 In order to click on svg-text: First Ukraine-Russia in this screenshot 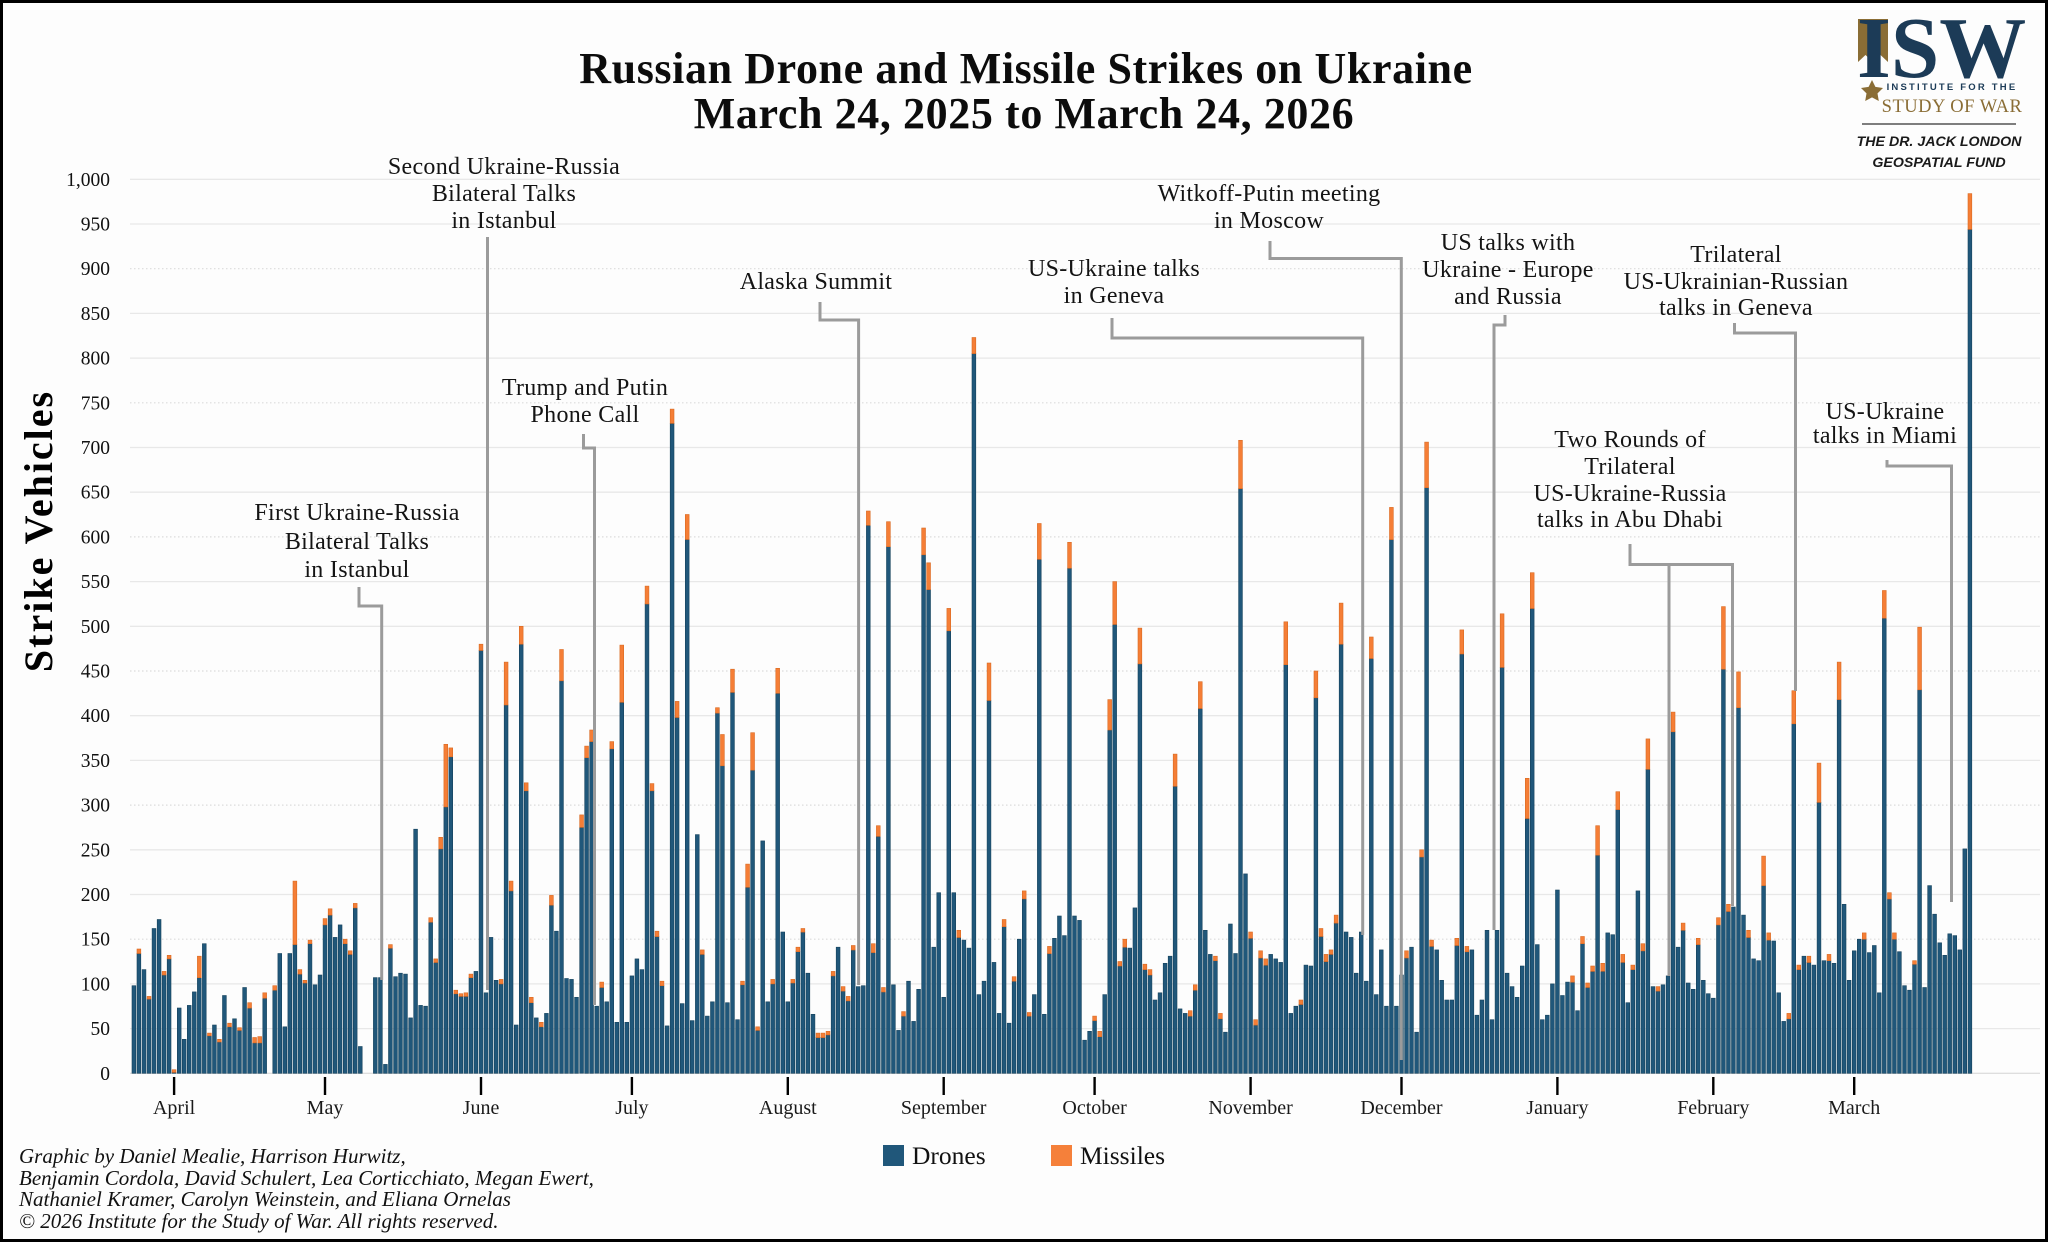, I will do `click(356, 513)`.